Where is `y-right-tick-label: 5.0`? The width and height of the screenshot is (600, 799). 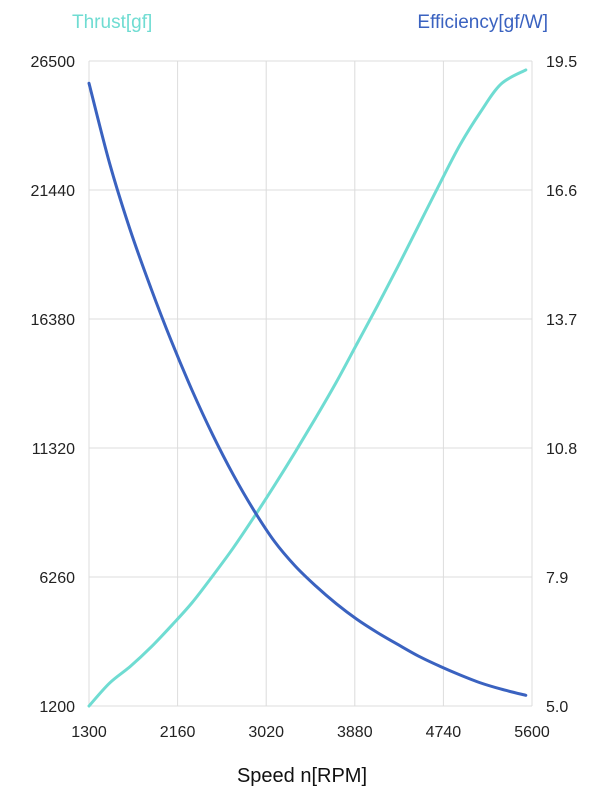
y-right-tick-label: 5.0 is located at coordinates (557, 707).